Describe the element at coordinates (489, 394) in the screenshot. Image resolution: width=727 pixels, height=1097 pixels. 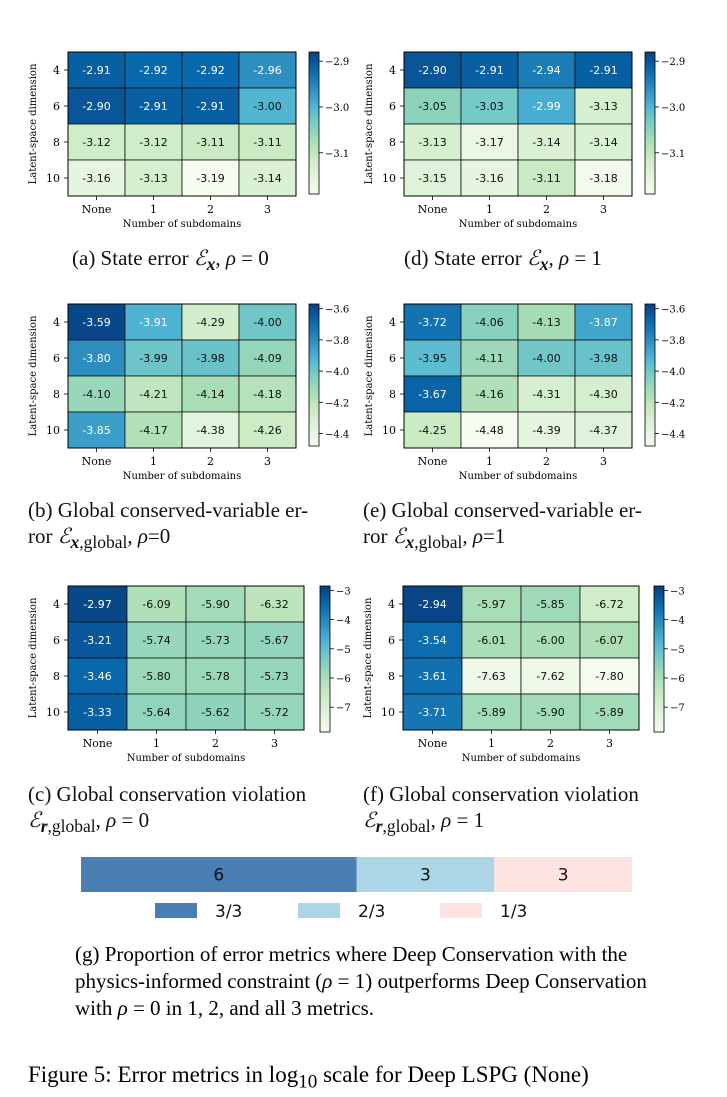
I see `cell-value-label: -4.16` at that location.